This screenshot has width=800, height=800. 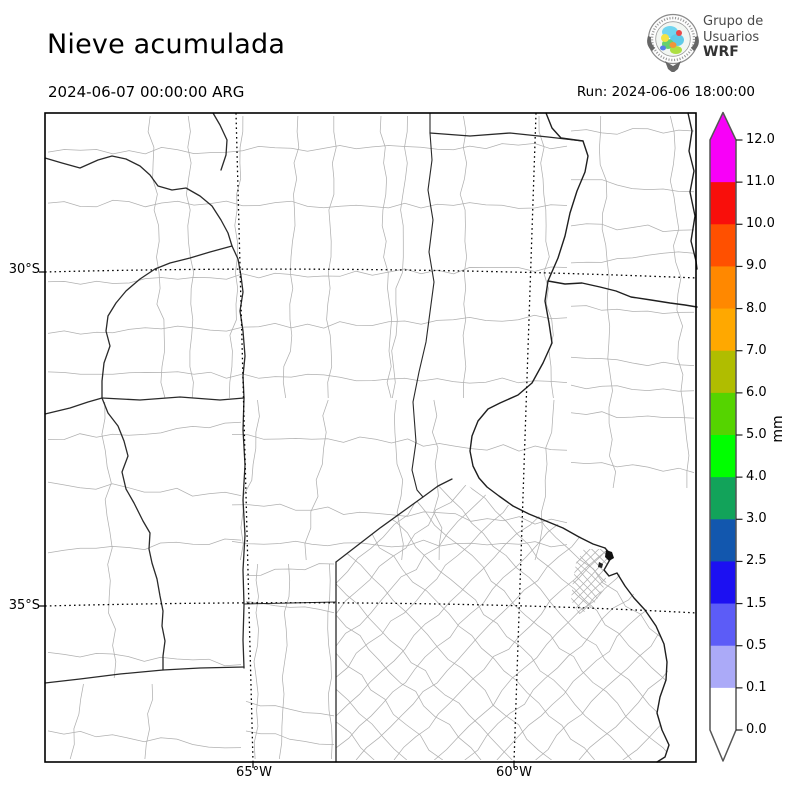 I want to click on logo-laurel-left, so click(x=651, y=43).